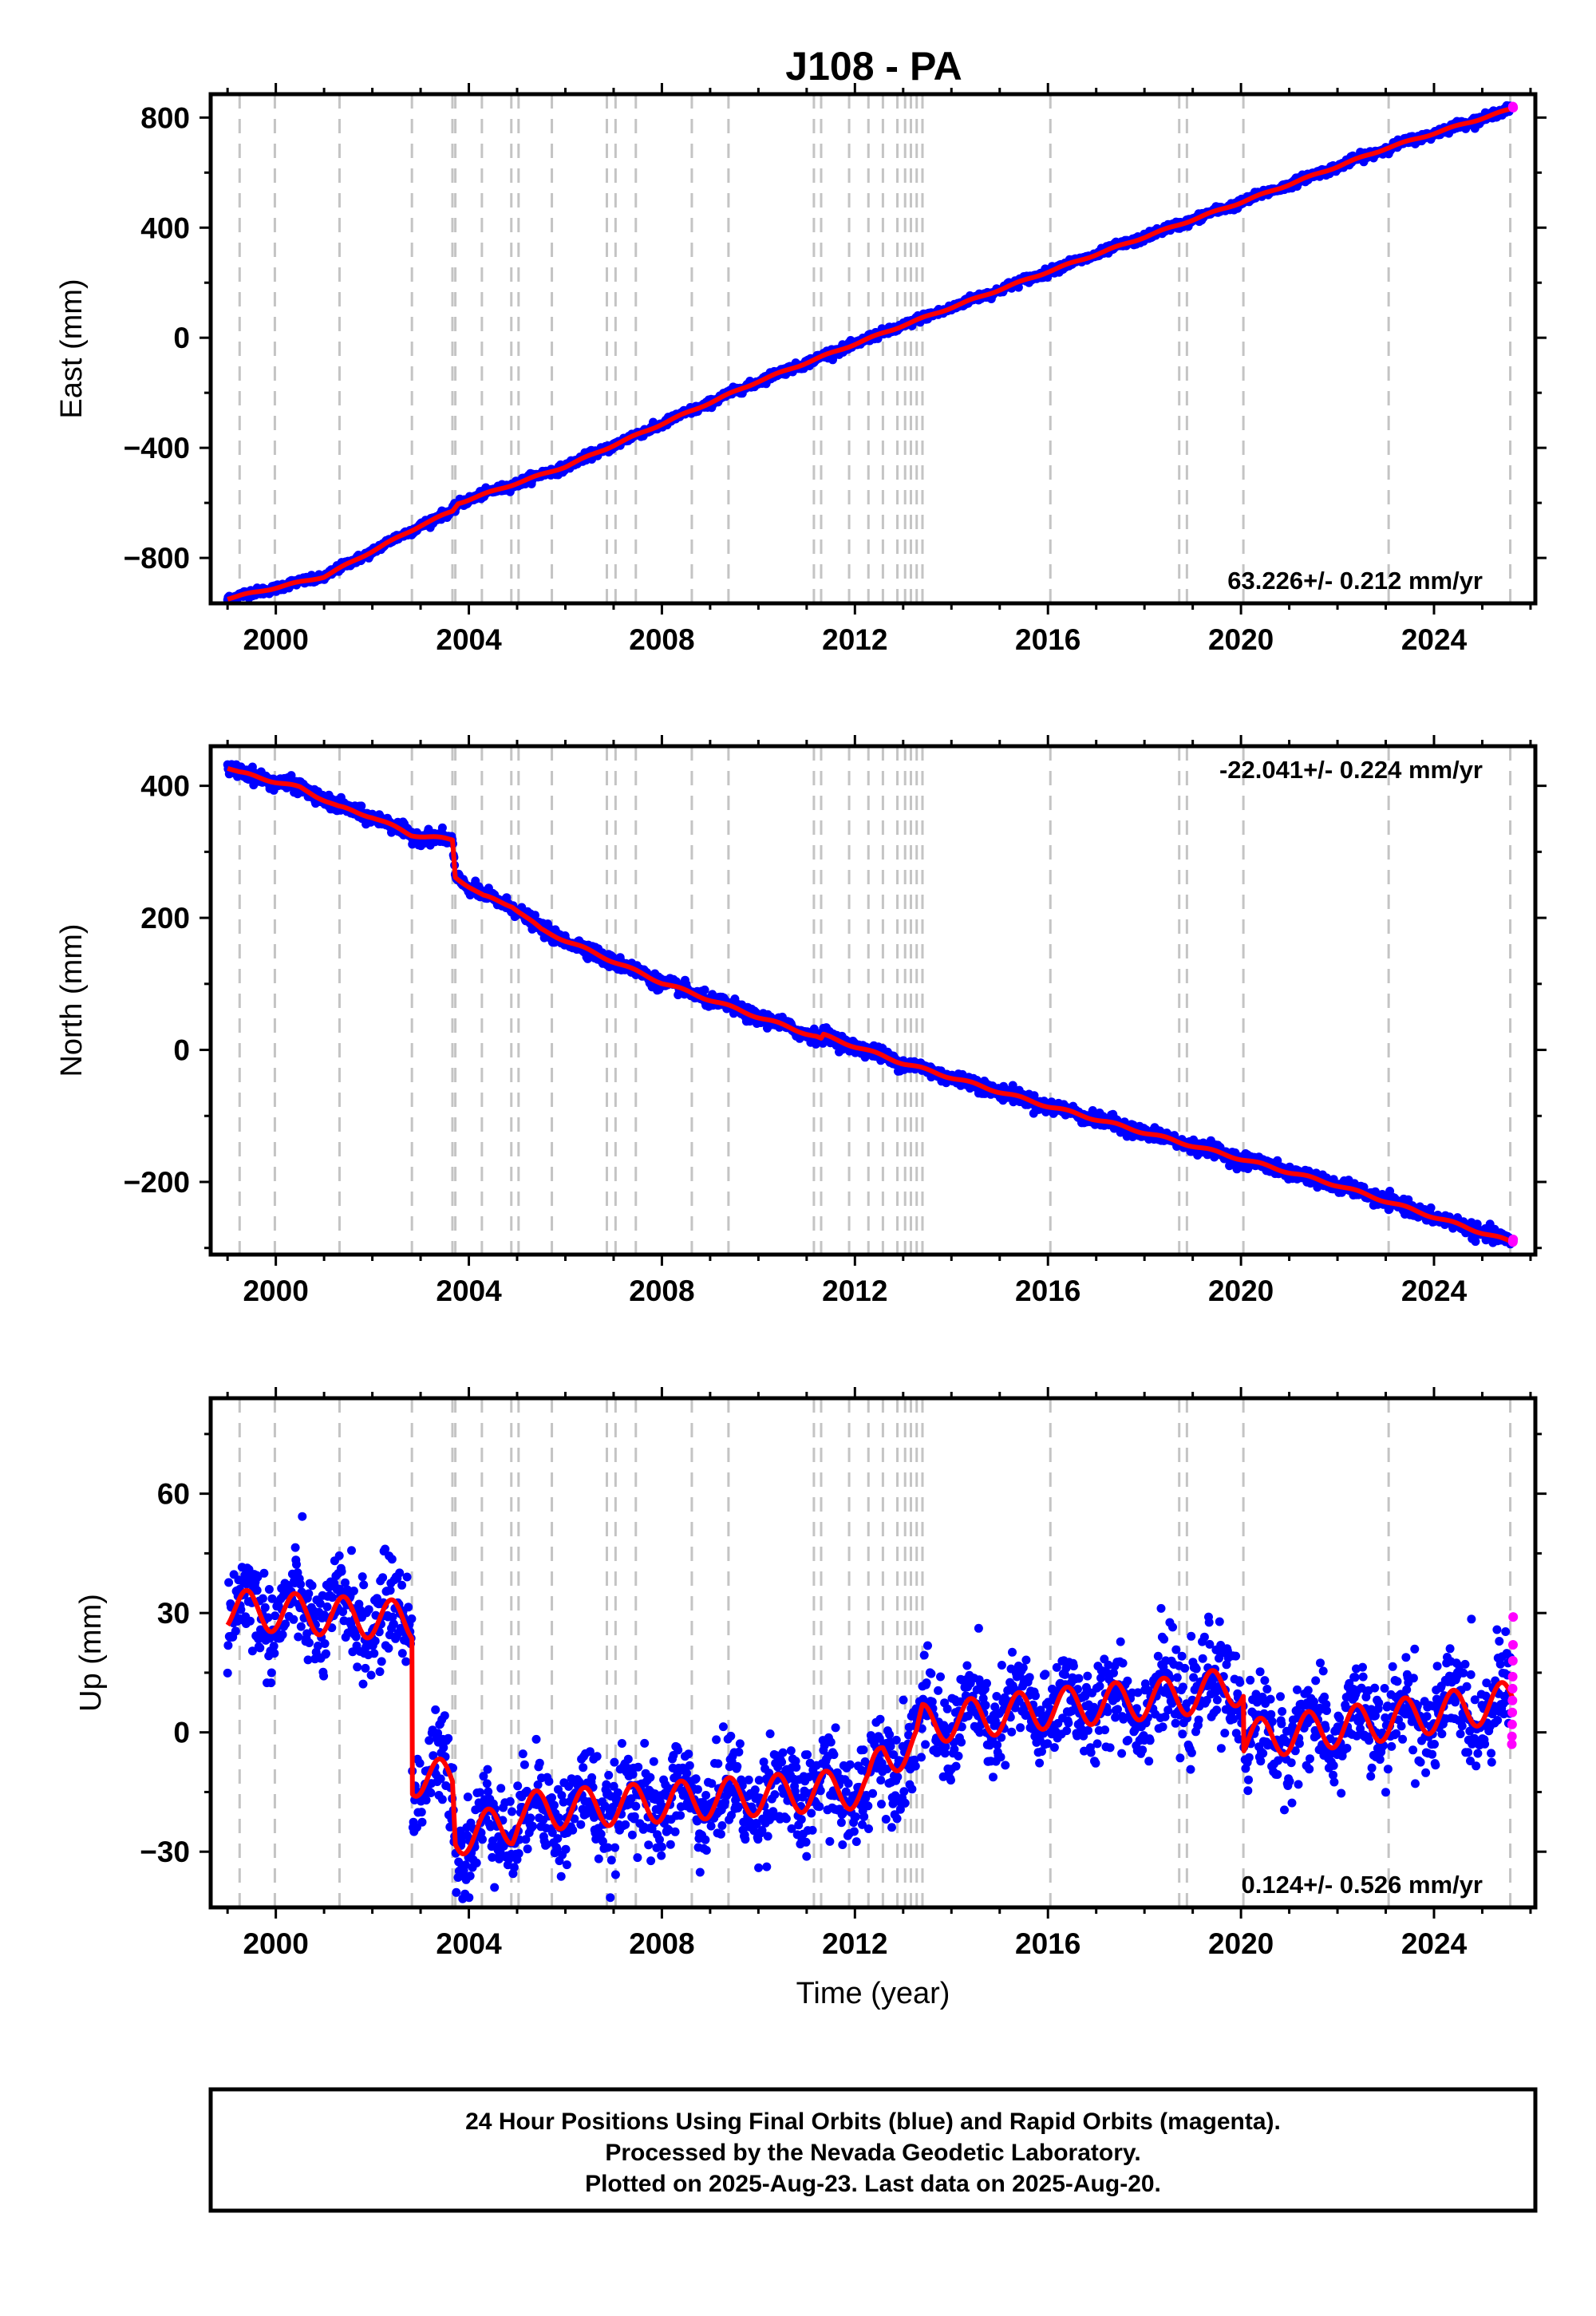 This screenshot has width=1596, height=2316. I want to click on y-tick-label: 200, so click(165, 918).